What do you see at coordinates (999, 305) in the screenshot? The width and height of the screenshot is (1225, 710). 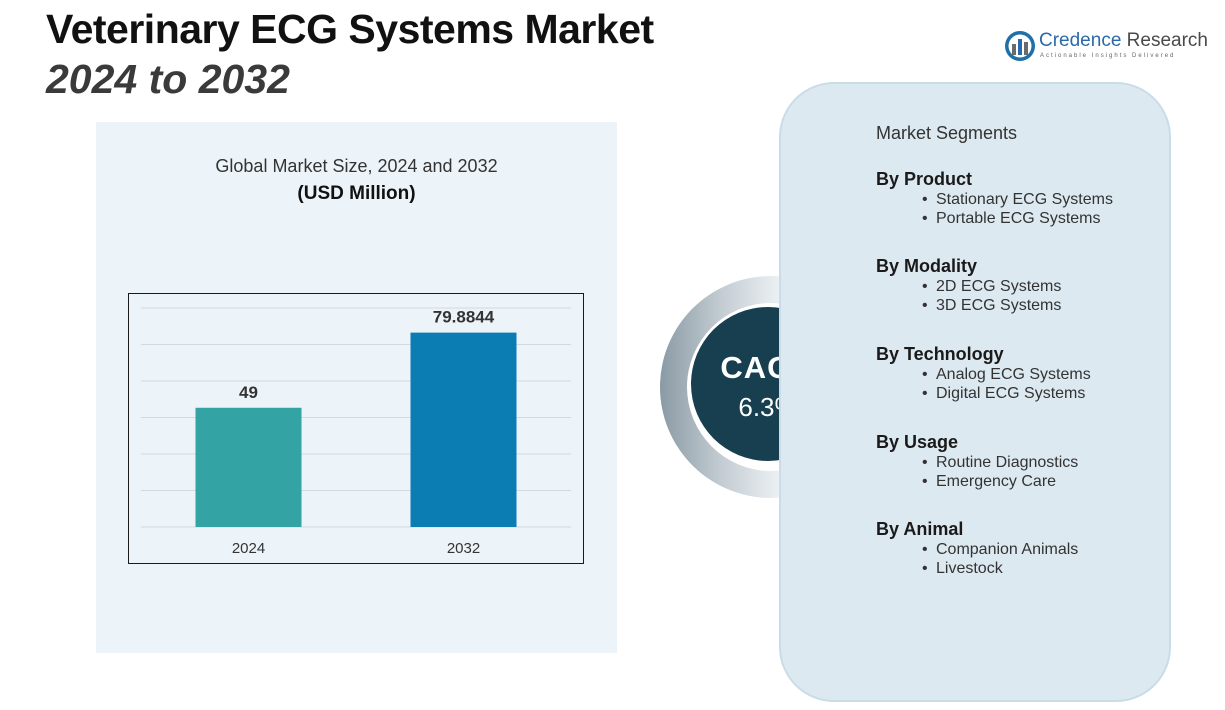 I see `segment-item-text: 3D ECG Systems` at bounding box center [999, 305].